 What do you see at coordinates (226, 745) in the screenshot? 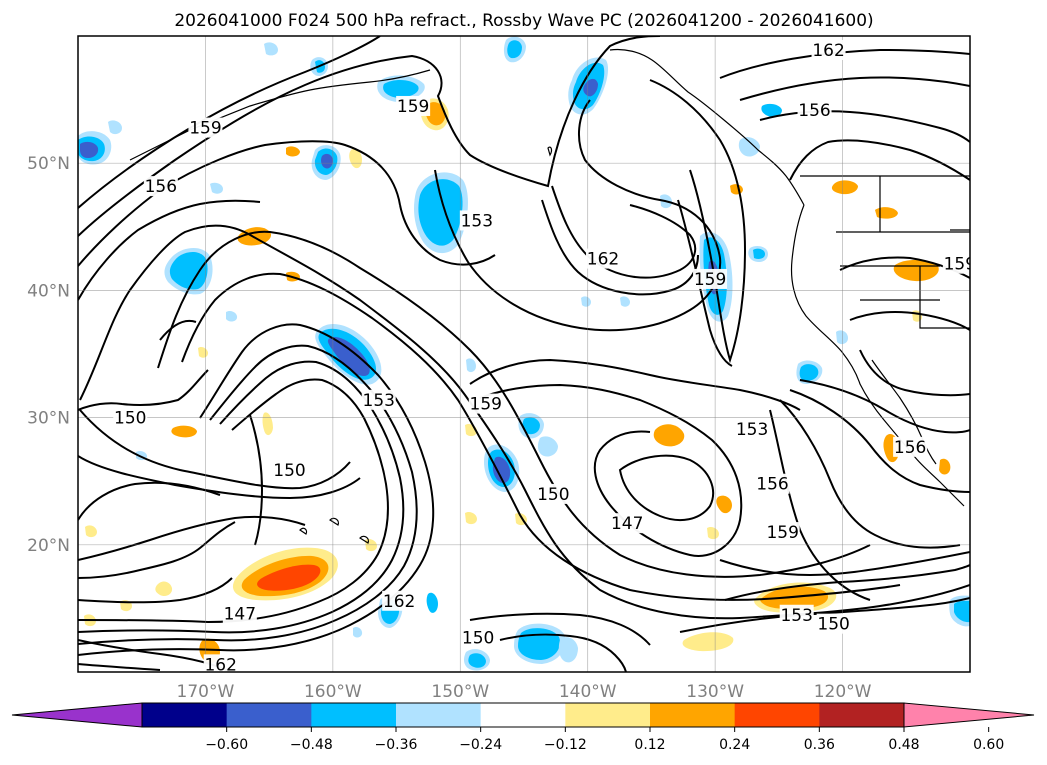
I see `colorbar-tick-label: −0.60` at bounding box center [226, 745].